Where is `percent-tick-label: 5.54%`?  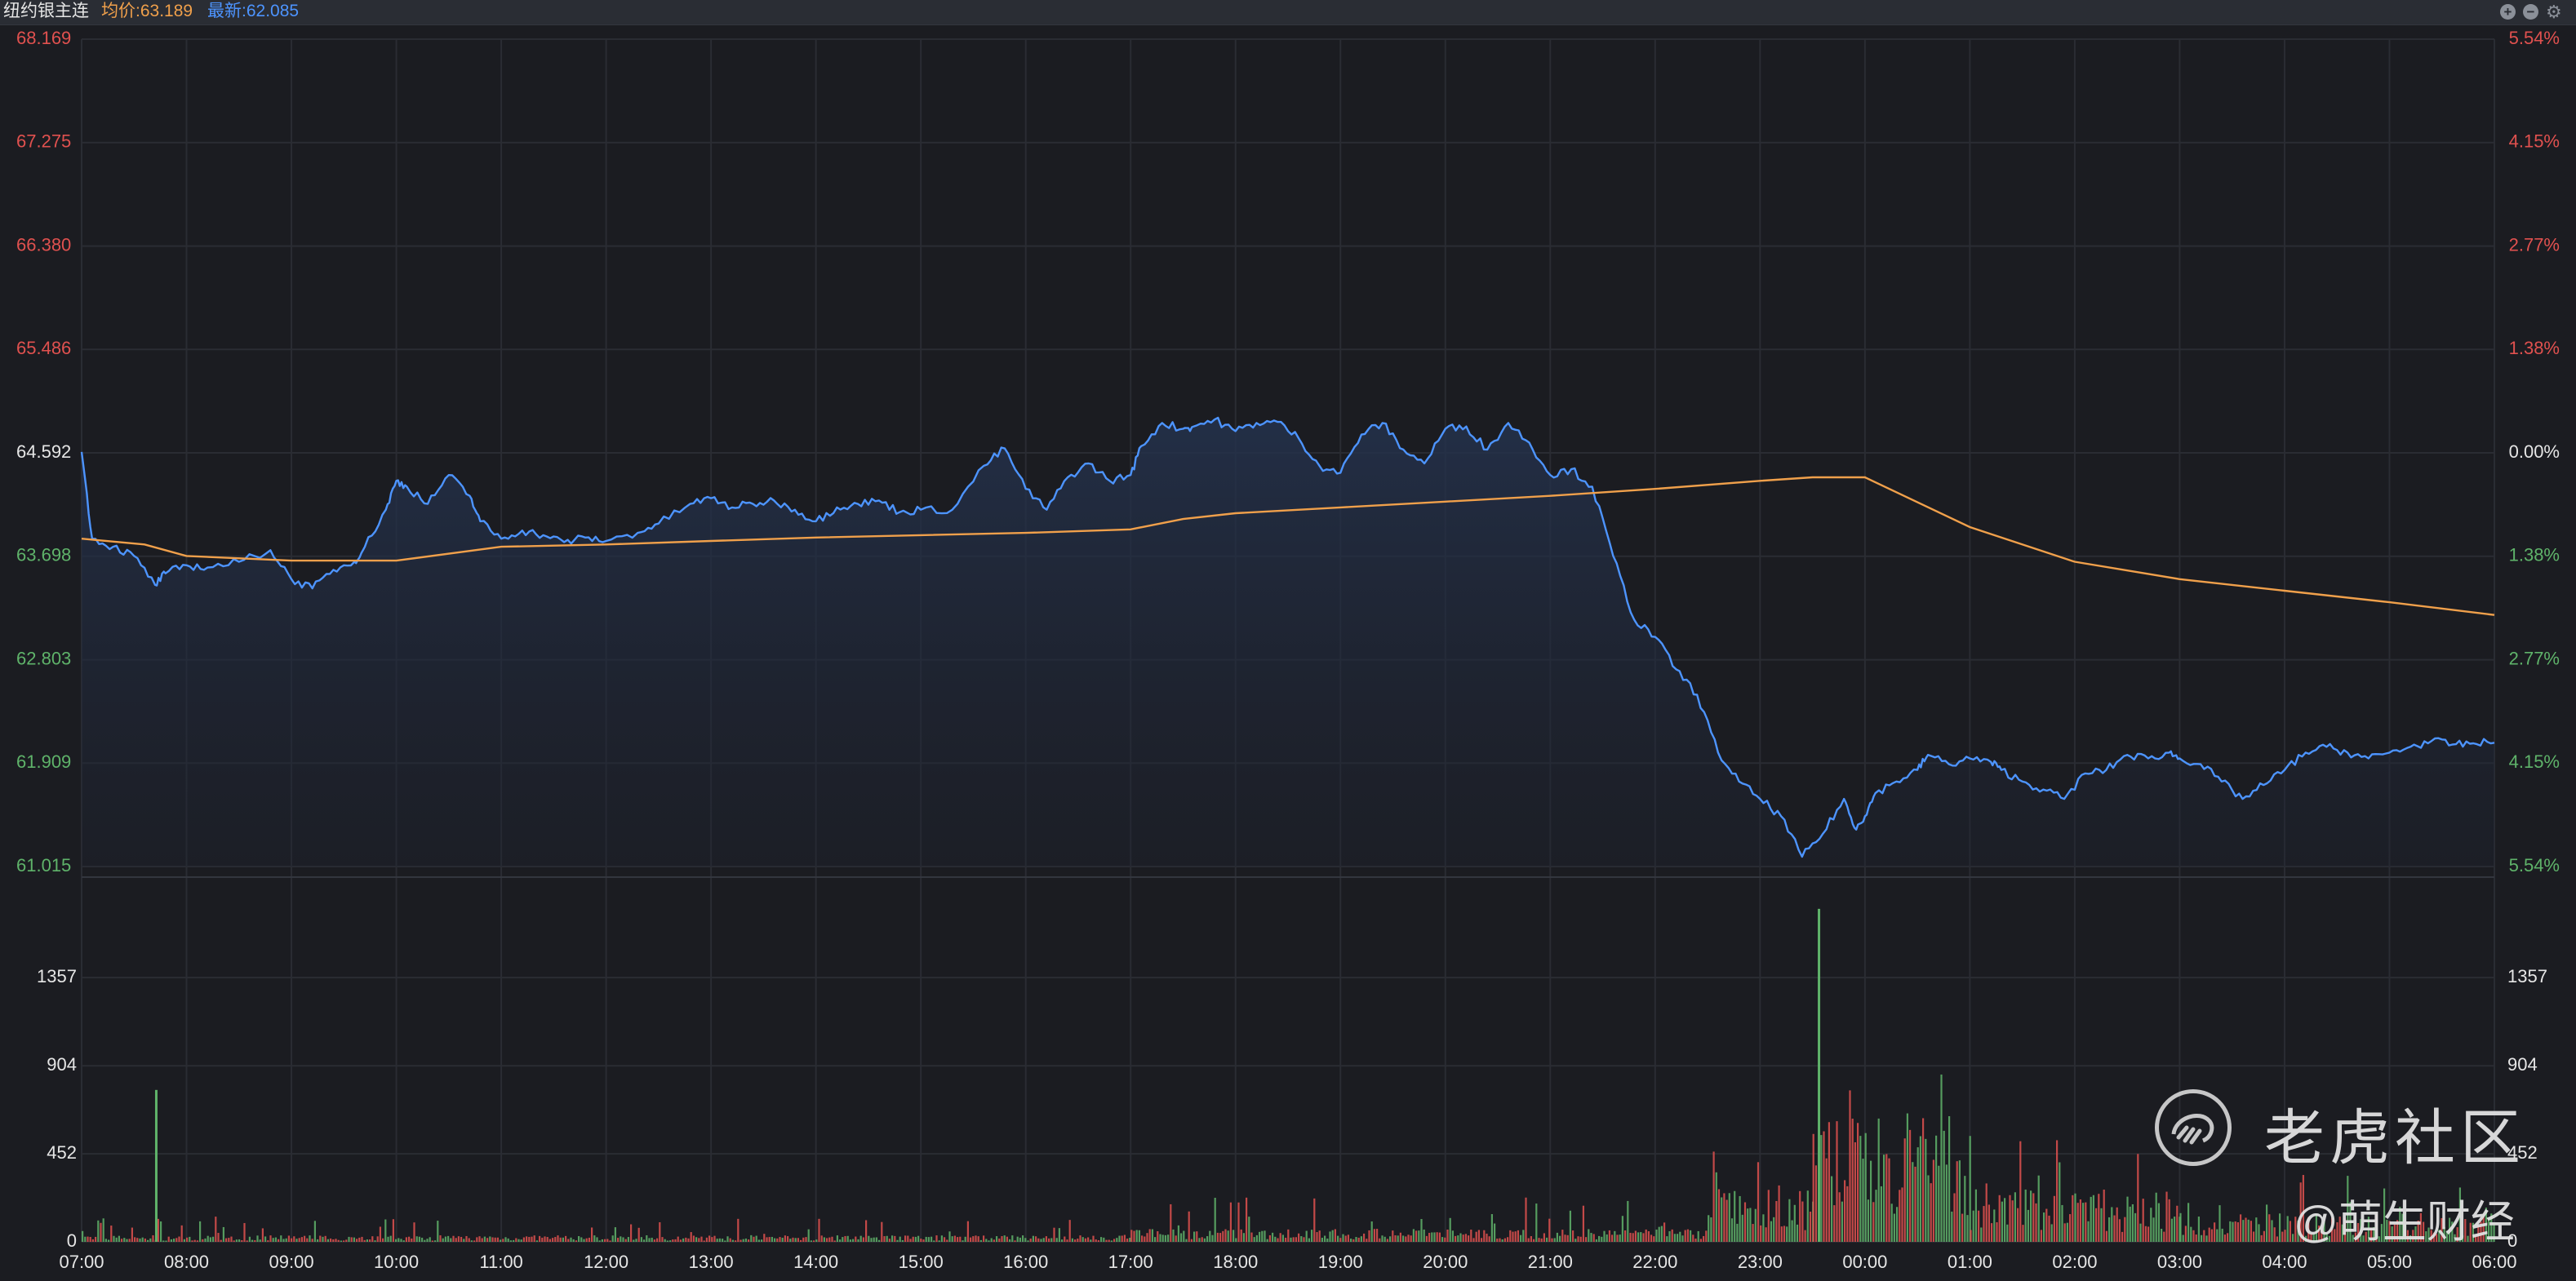 percent-tick-label: 5.54% is located at coordinates (2534, 865).